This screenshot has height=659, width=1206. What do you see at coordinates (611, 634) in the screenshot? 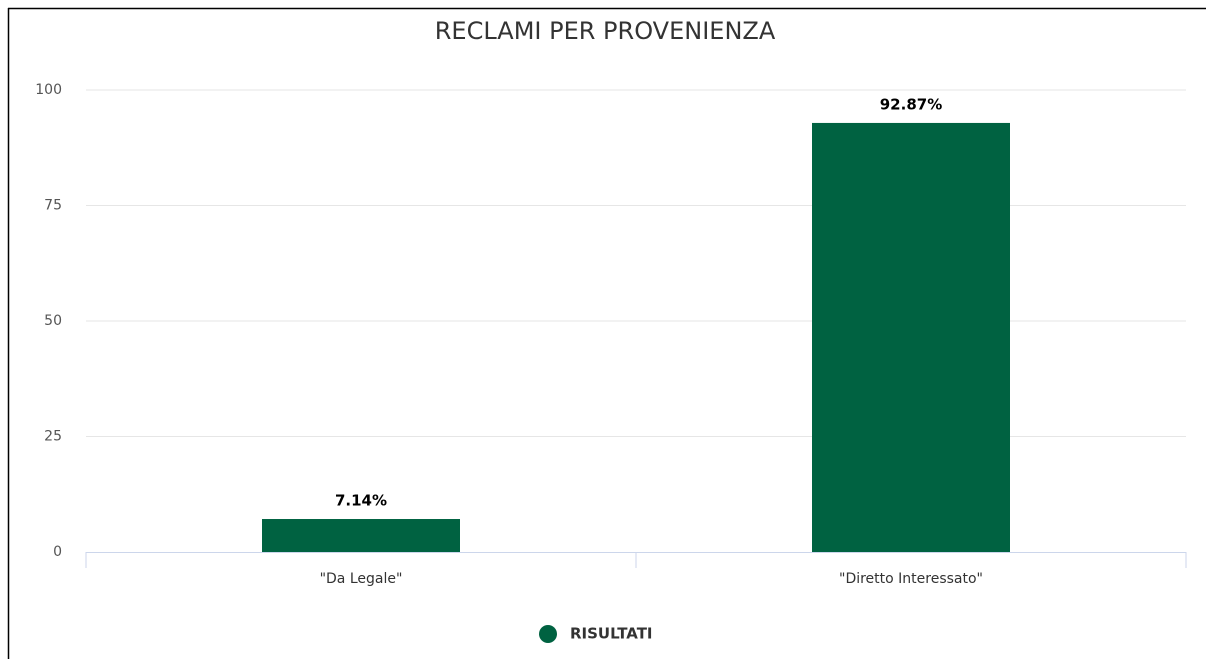
I see `legend-label: RISULTATI` at bounding box center [611, 634].